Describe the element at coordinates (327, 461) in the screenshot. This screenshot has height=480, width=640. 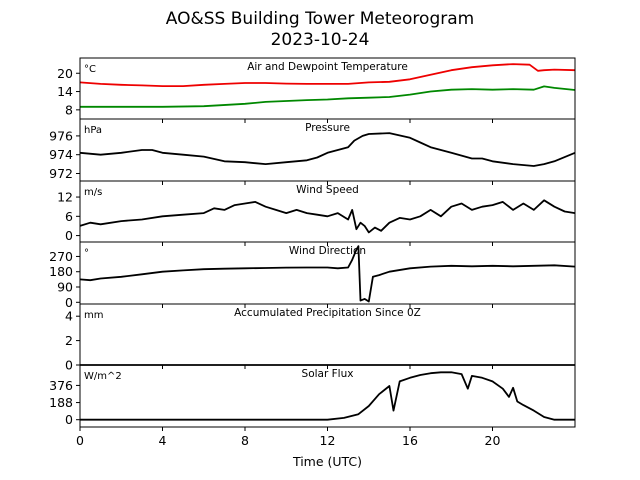
I see `x-axis-label: Time (UTC)` at that location.